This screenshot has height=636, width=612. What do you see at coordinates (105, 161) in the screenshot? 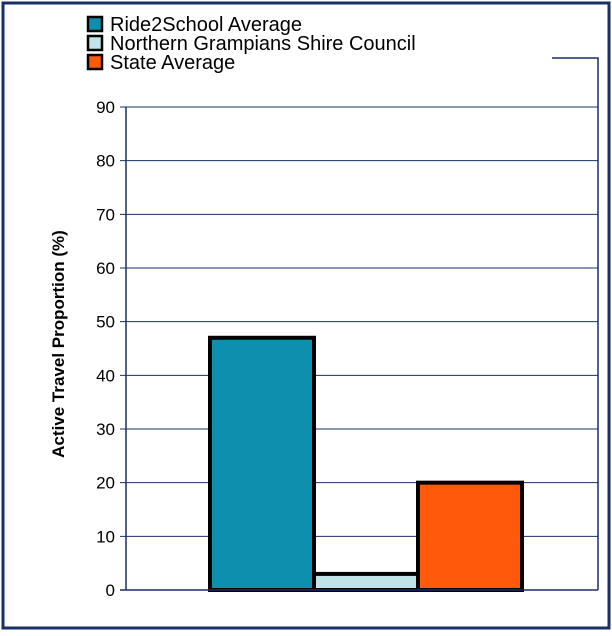
I see `y-tick-label: 80` at bounding box center [105, 161].